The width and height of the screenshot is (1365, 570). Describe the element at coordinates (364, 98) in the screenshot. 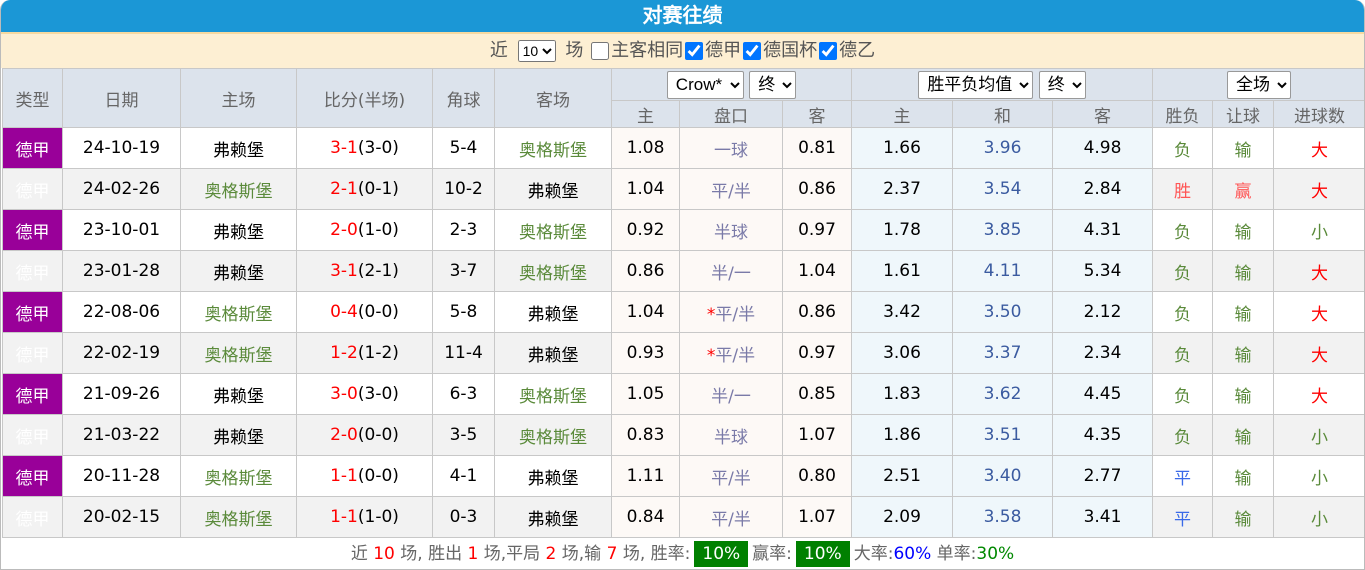

I see `col-score: 比分(半场)` at that location.